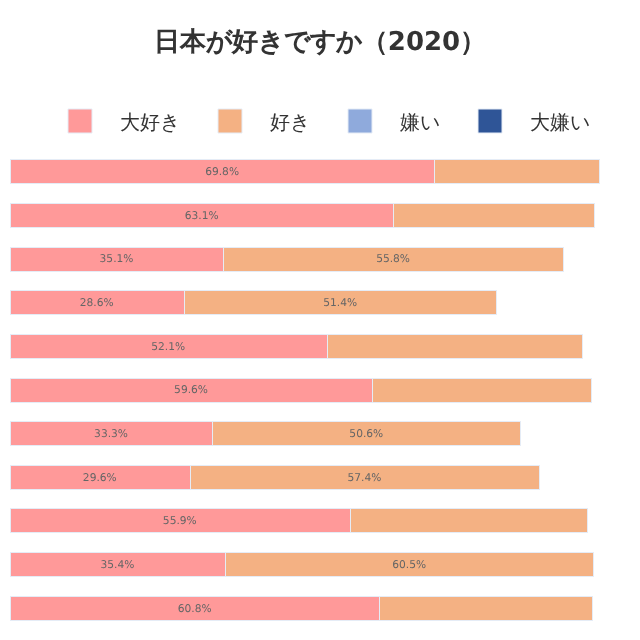 The image size is (640, 640). I want to click on legend-label: 大嫌い, so click(560, 122).